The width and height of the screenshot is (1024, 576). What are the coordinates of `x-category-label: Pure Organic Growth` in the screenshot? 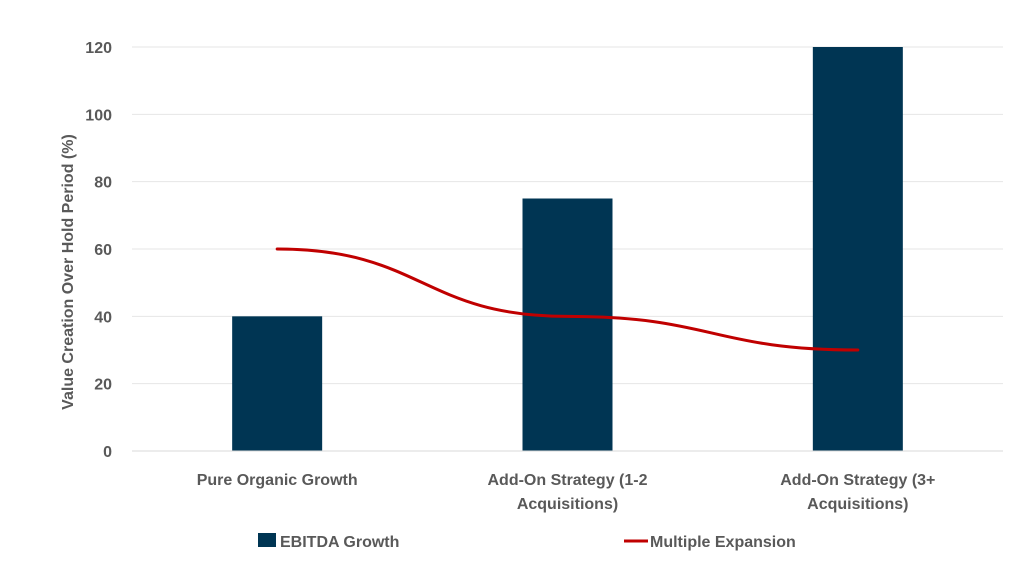 It's located at (277, 480).